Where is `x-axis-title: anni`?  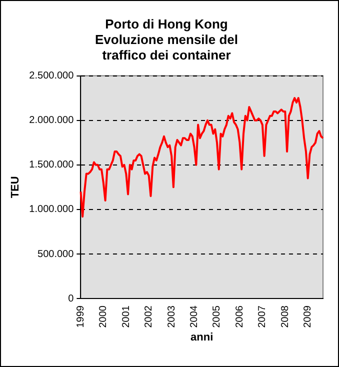
x-axis-title: anni is located at coordinates (202, 337).